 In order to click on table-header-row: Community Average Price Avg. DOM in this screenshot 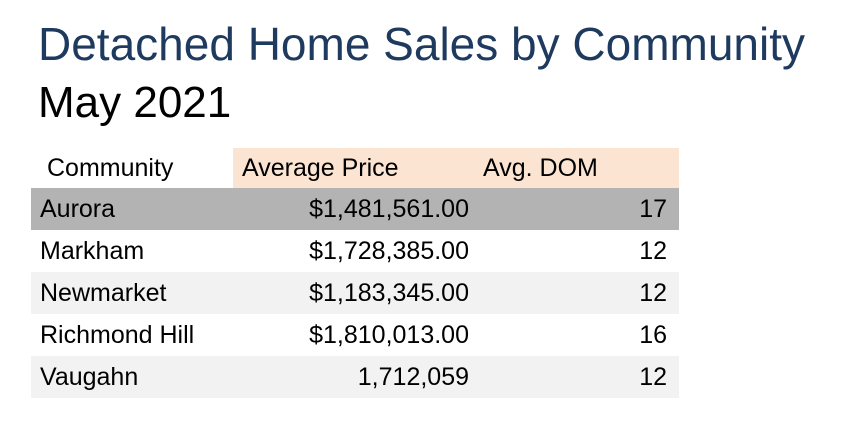, I will do `click(355, 168)`.